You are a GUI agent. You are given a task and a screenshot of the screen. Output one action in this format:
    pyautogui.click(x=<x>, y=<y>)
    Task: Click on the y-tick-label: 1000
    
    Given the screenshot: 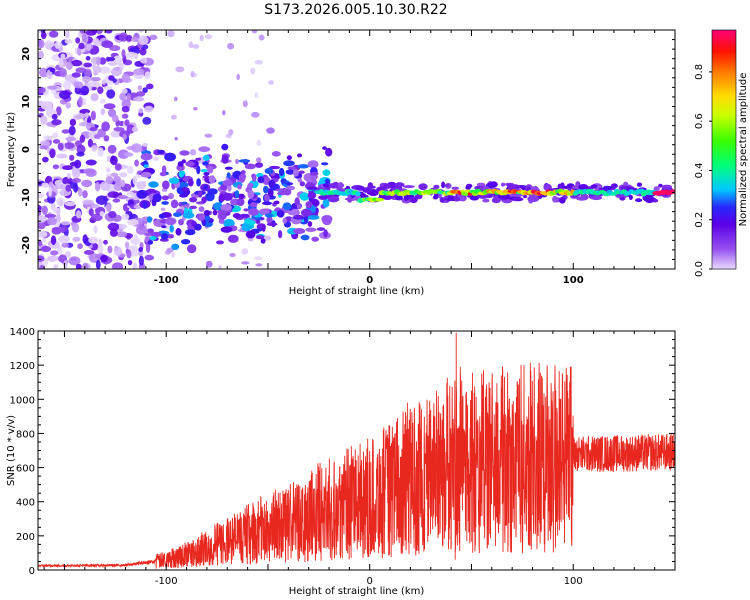 What is the action you would take?
    pyautogui.click(x=22, y=400)
    